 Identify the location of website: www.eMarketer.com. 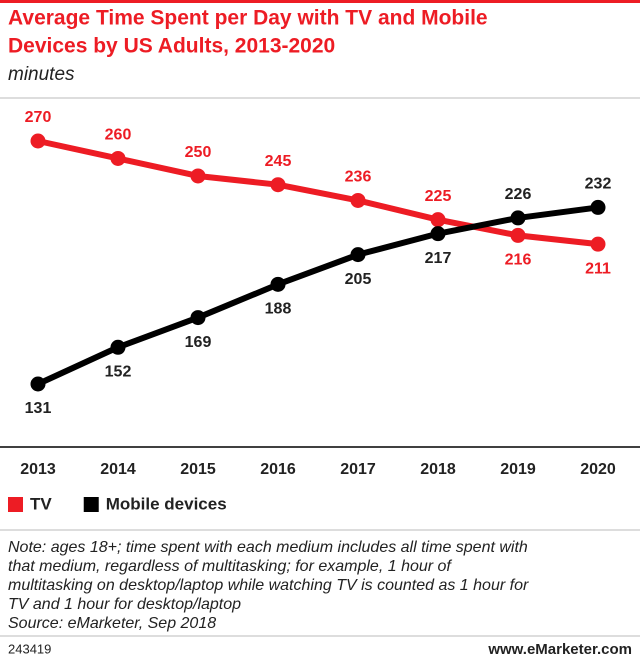
(559, 649).